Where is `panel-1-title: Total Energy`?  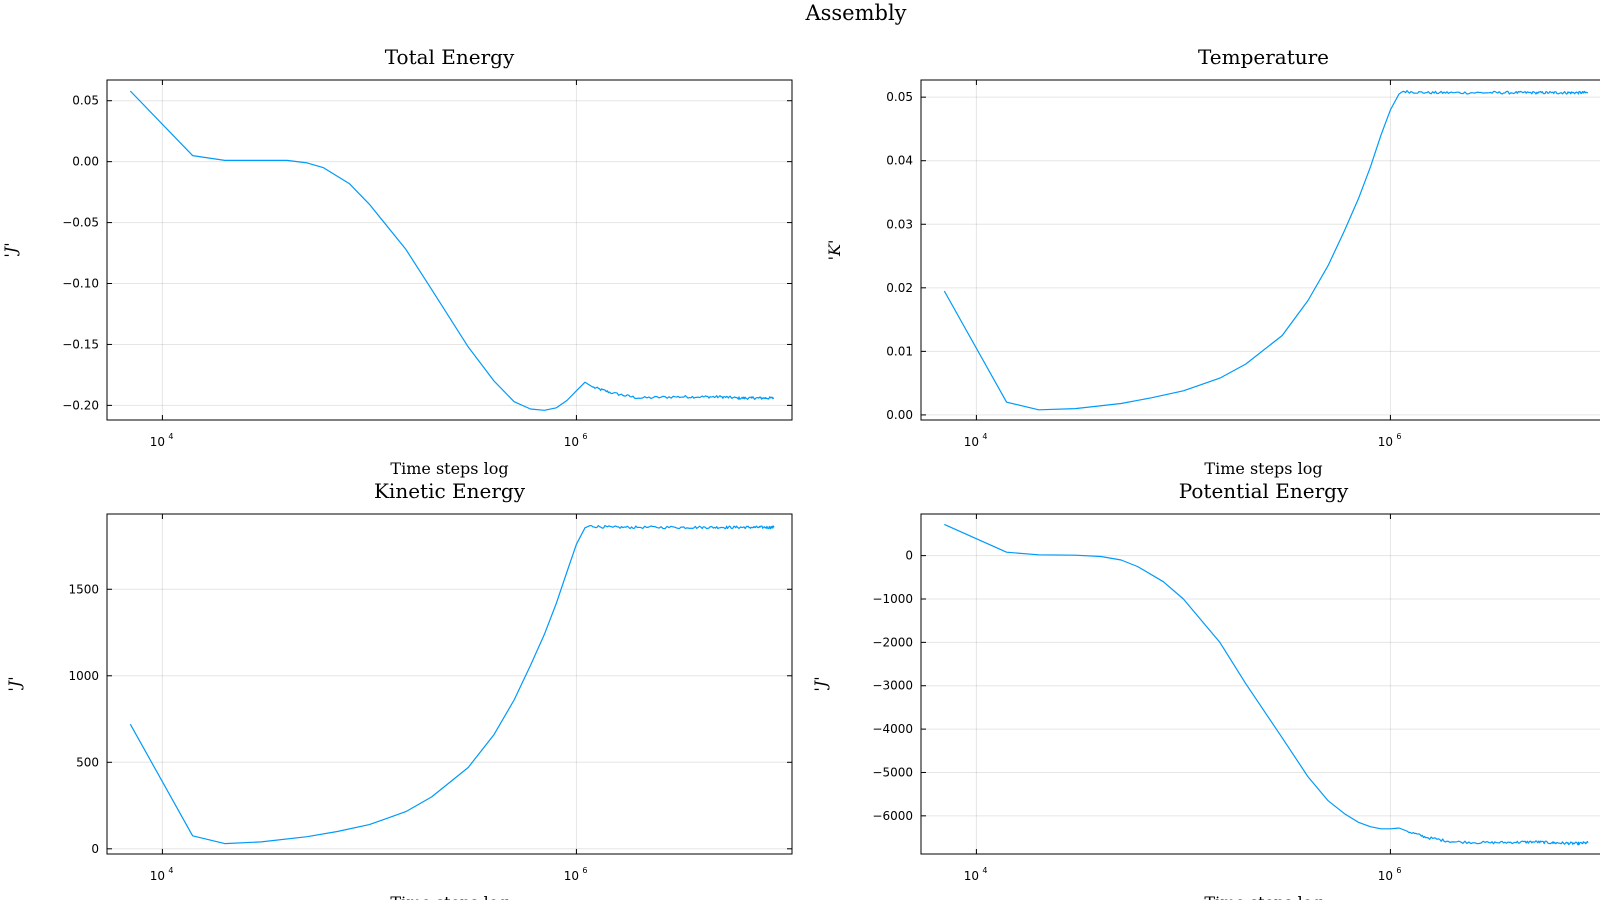
panel-1-title: Total Energy is located at coordinates (450, 57).